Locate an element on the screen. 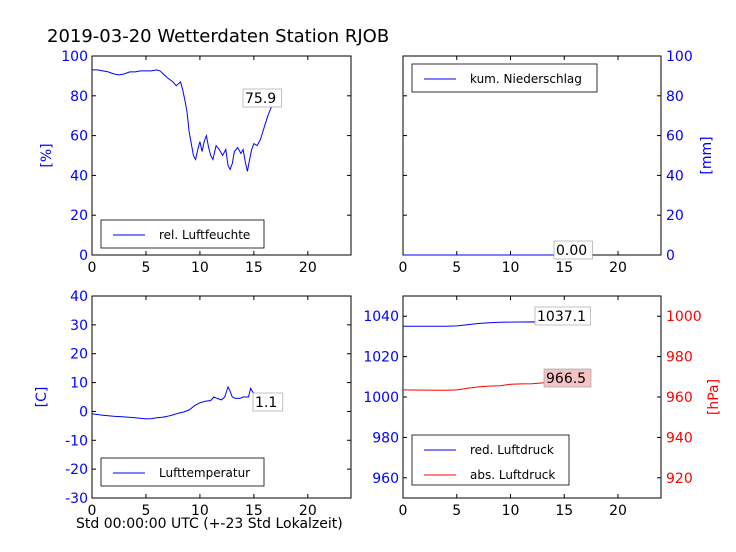  legend-label: Lufttemperatur is located at coordinates (204, 473).